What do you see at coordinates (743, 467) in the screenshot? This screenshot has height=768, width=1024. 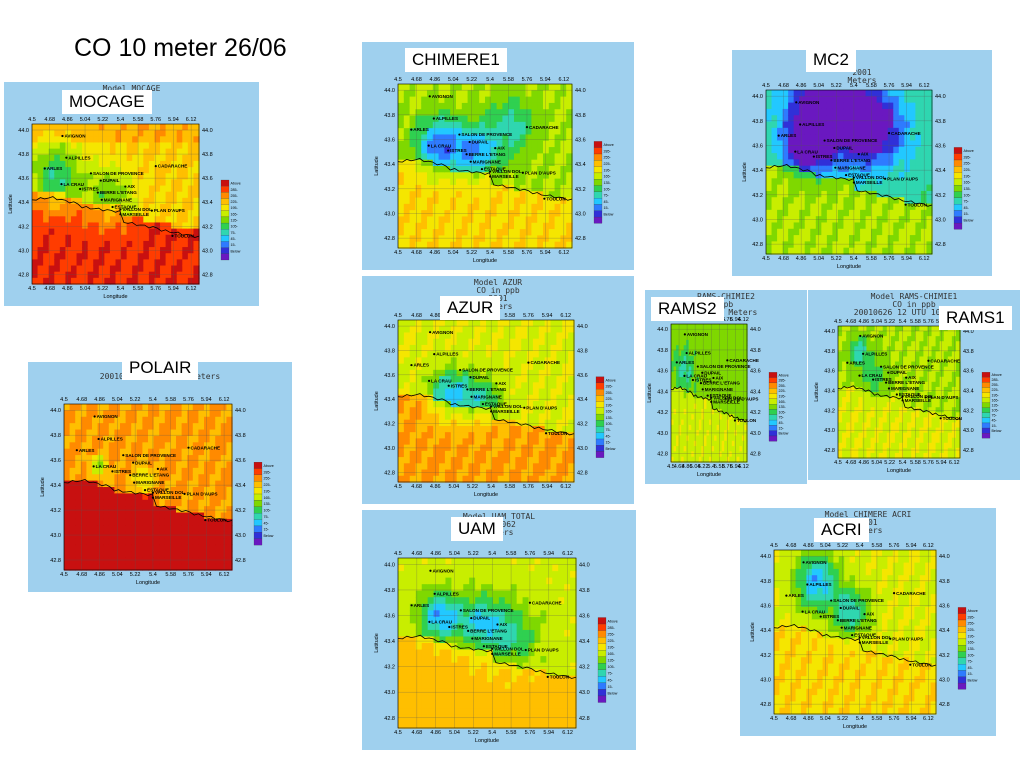 I see `x-tick-label: 6.12` at bounding box center [743, 467].